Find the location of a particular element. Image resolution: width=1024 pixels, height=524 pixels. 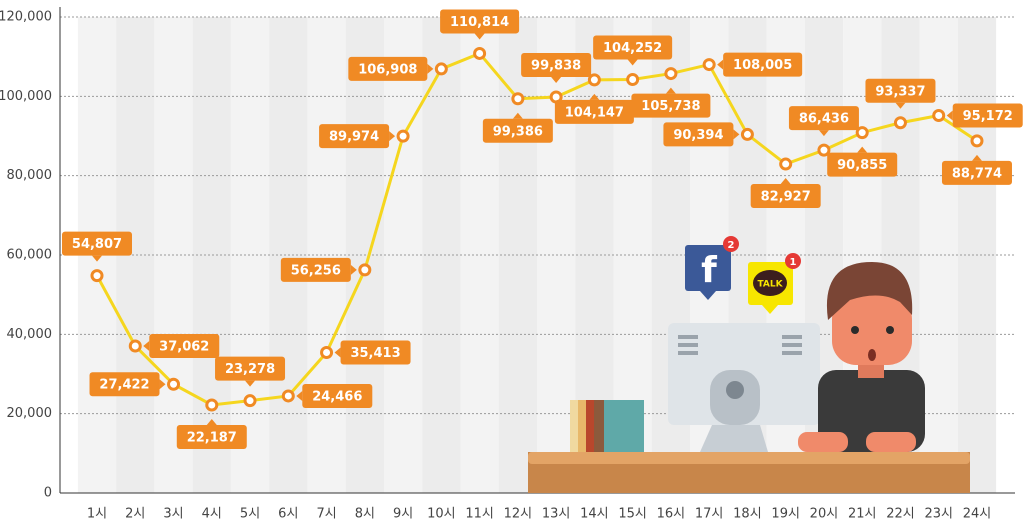

value-label: 37,062 is located at coordinates (184, 346).